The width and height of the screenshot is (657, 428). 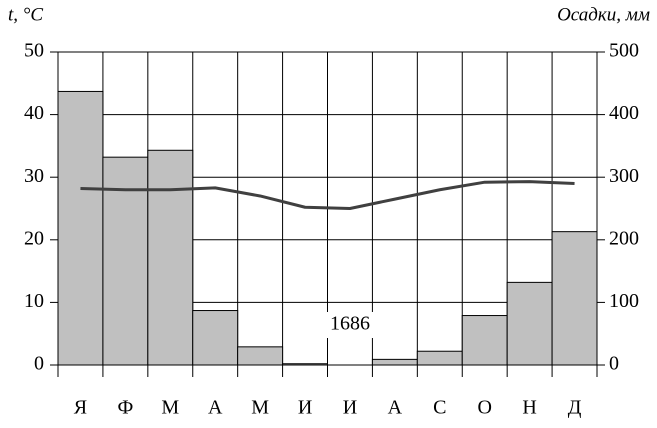 I want to click on y2-tick-label: 500, so click(x=624, y=51).